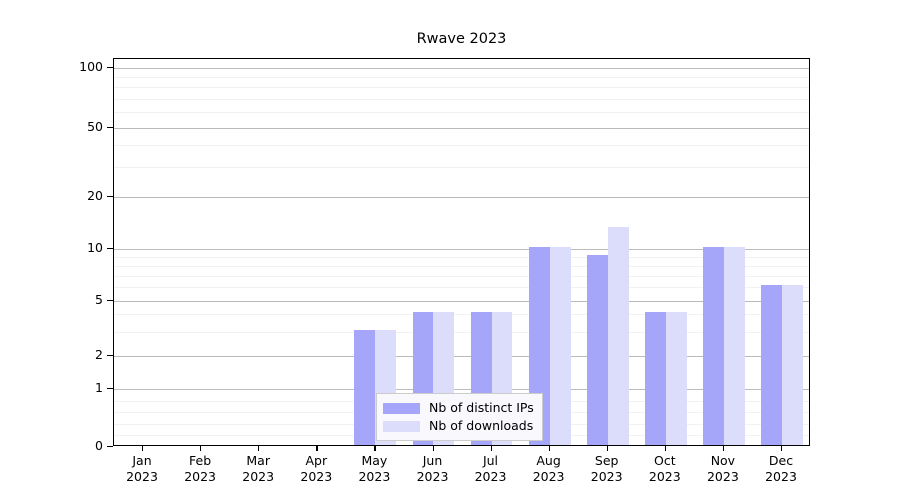 Image resolution: width=900 pixels, height=500 pixels. I want to click on x-tick-label-month: Mar, so click(258, 460).